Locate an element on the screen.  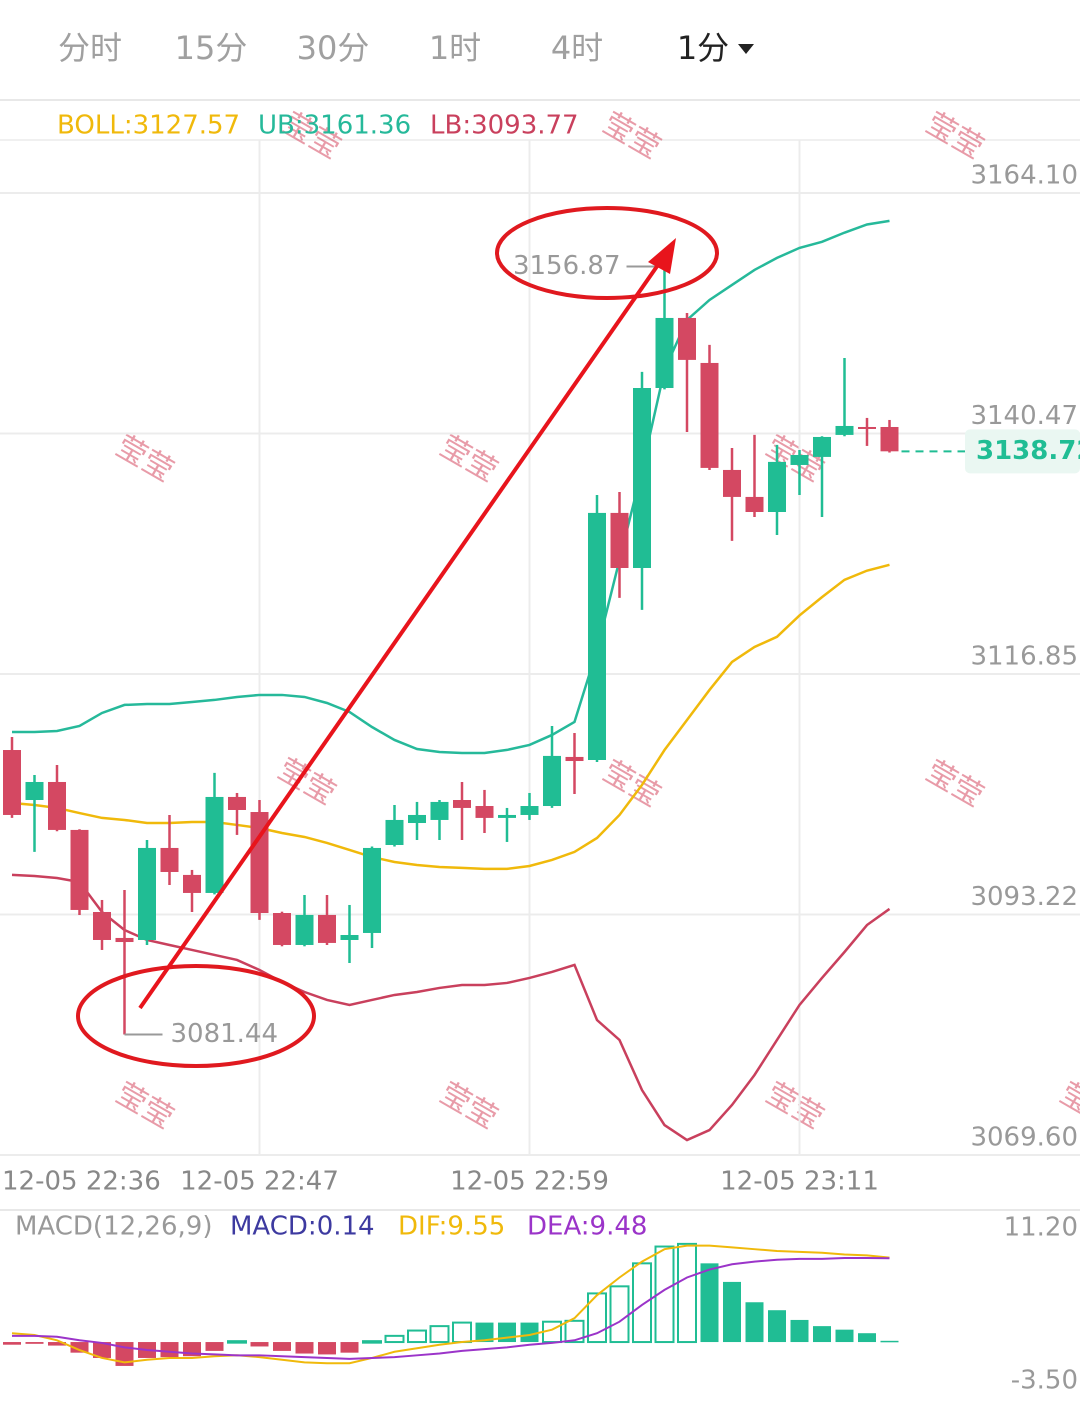
x-tick-label: 12-05 22:47 is located at coordinates (259, 1182).